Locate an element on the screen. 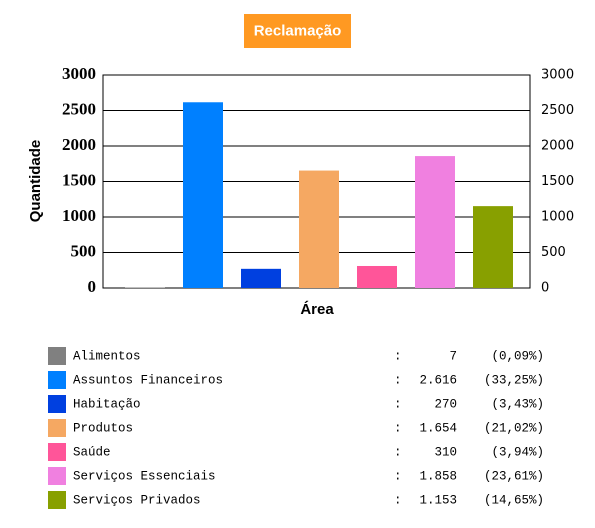 This screenshot has height=528, width=595. legend-value: 310 is located at coordinates (445, 452).